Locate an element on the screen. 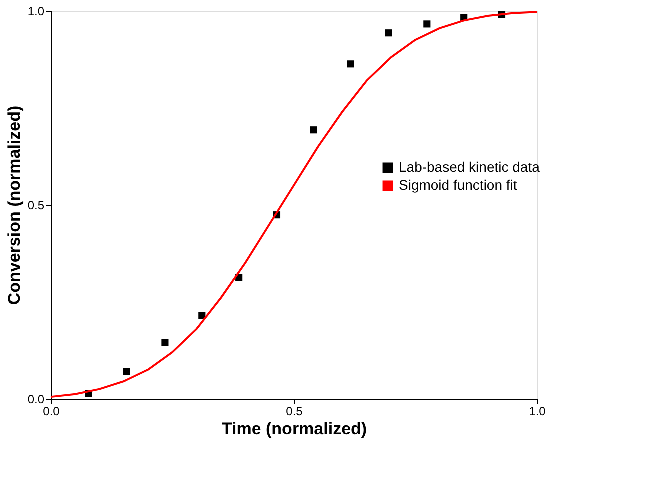 This screenshot has height=479, width=646. y-tick-label: 0.5 is located at coordinates (36, 205).